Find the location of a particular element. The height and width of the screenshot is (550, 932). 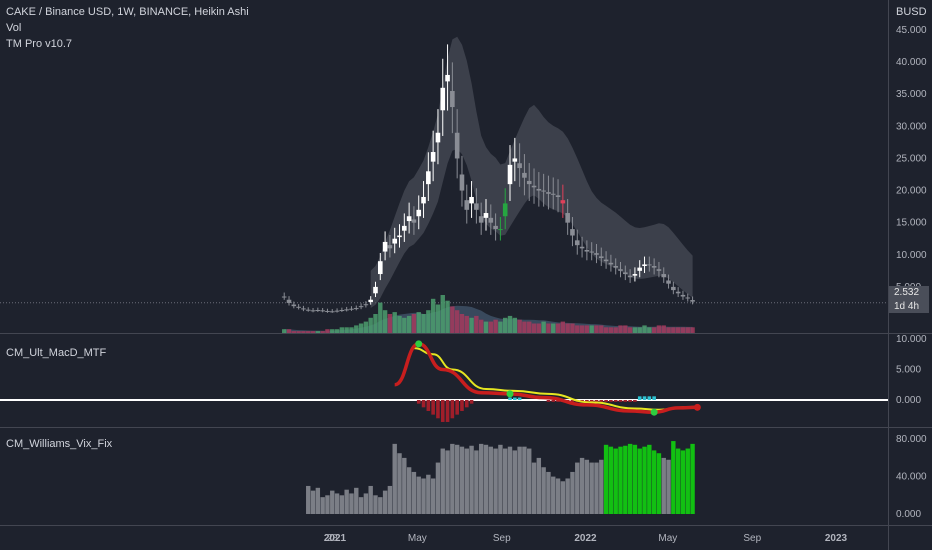

last-price-tag: 2.532 is located at coordinates (909, 293).